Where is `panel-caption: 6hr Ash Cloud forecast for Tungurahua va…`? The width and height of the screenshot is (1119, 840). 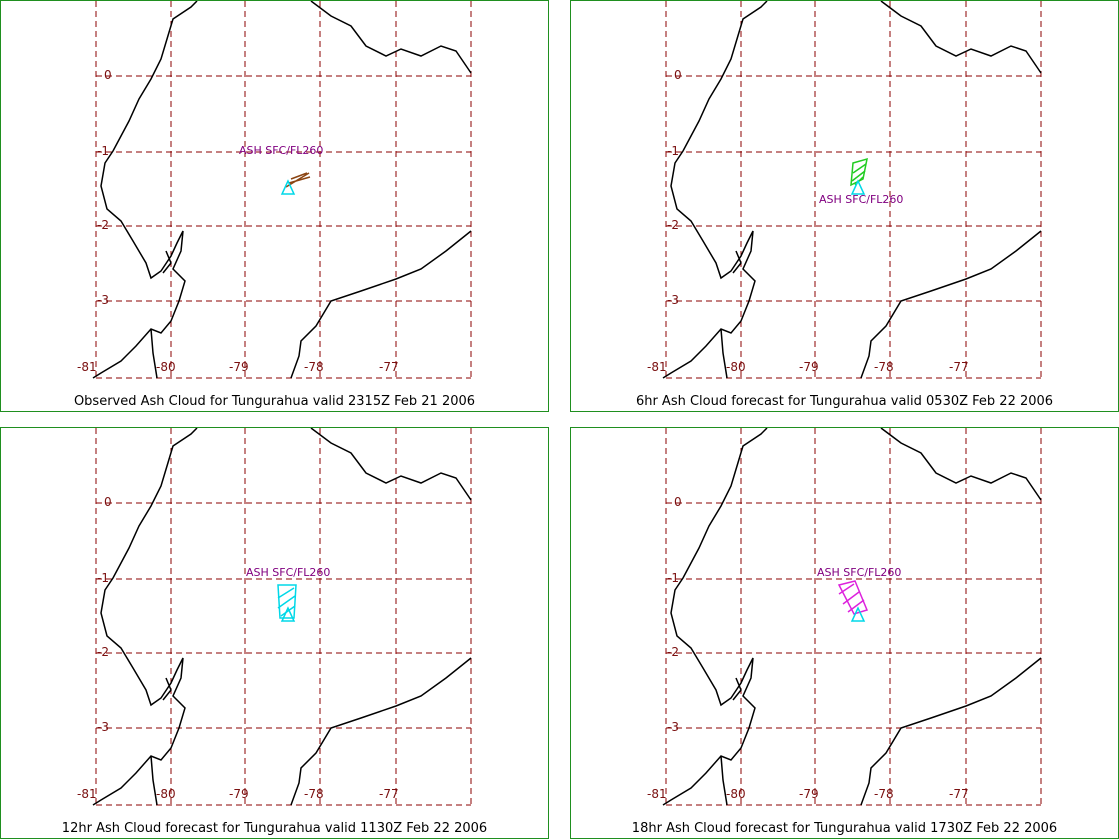 panel-caption: 6hr Ash Cloud forecast for Tungurahua va… is located at coordinates (844, 401).